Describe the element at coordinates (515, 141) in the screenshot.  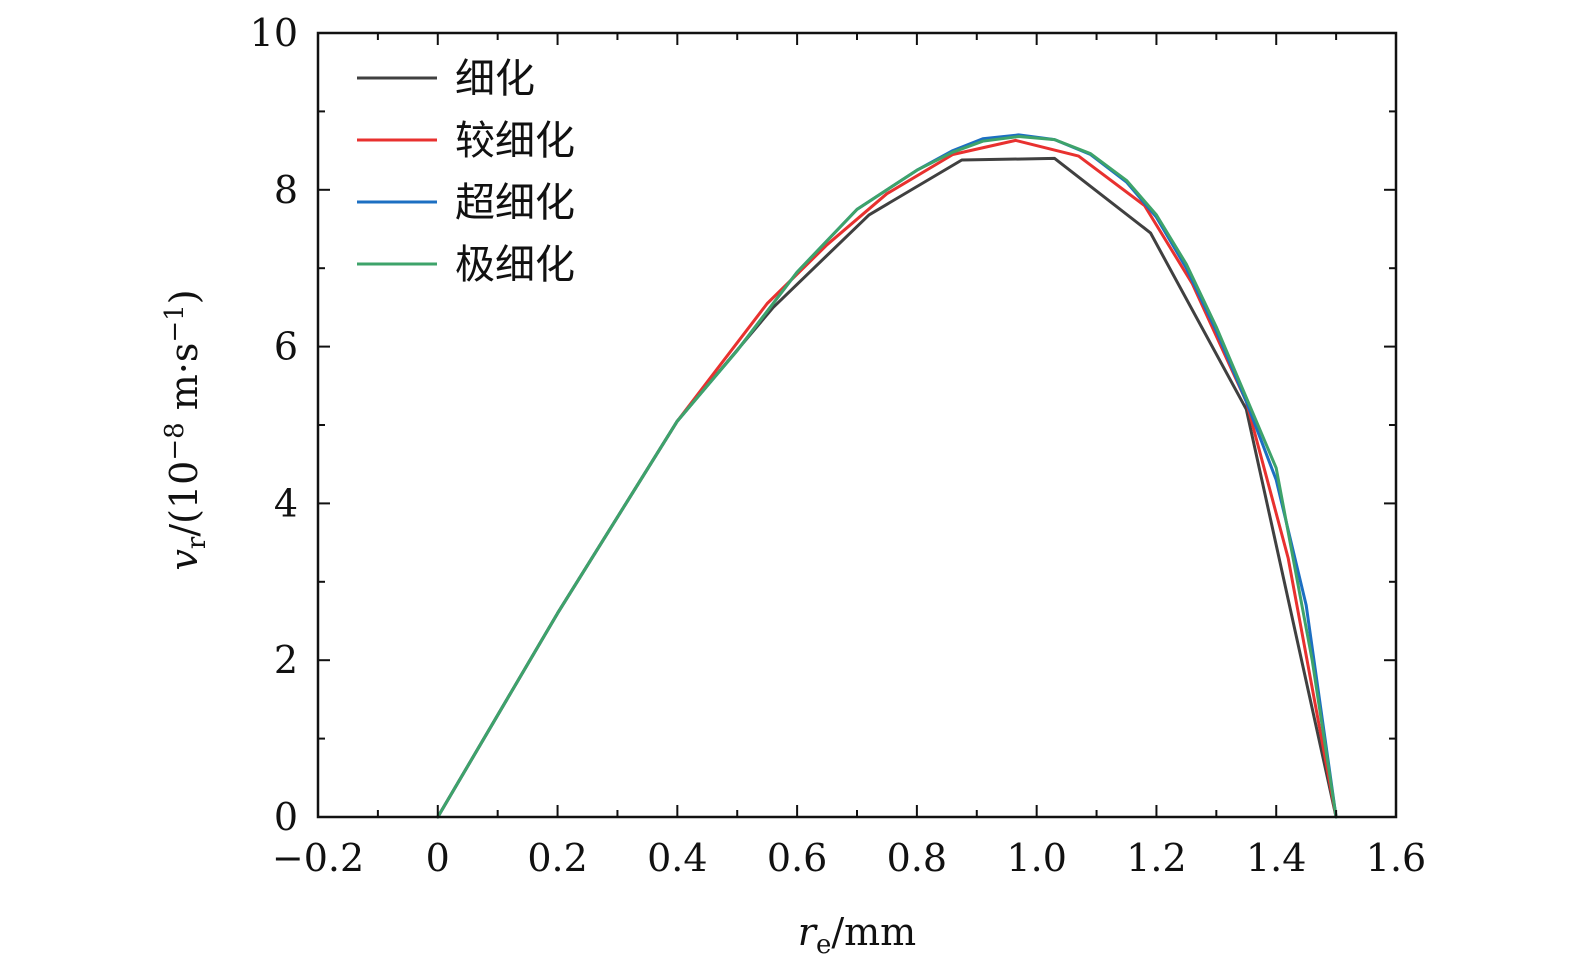
I see `legend-label-2: 较细化` at that location.